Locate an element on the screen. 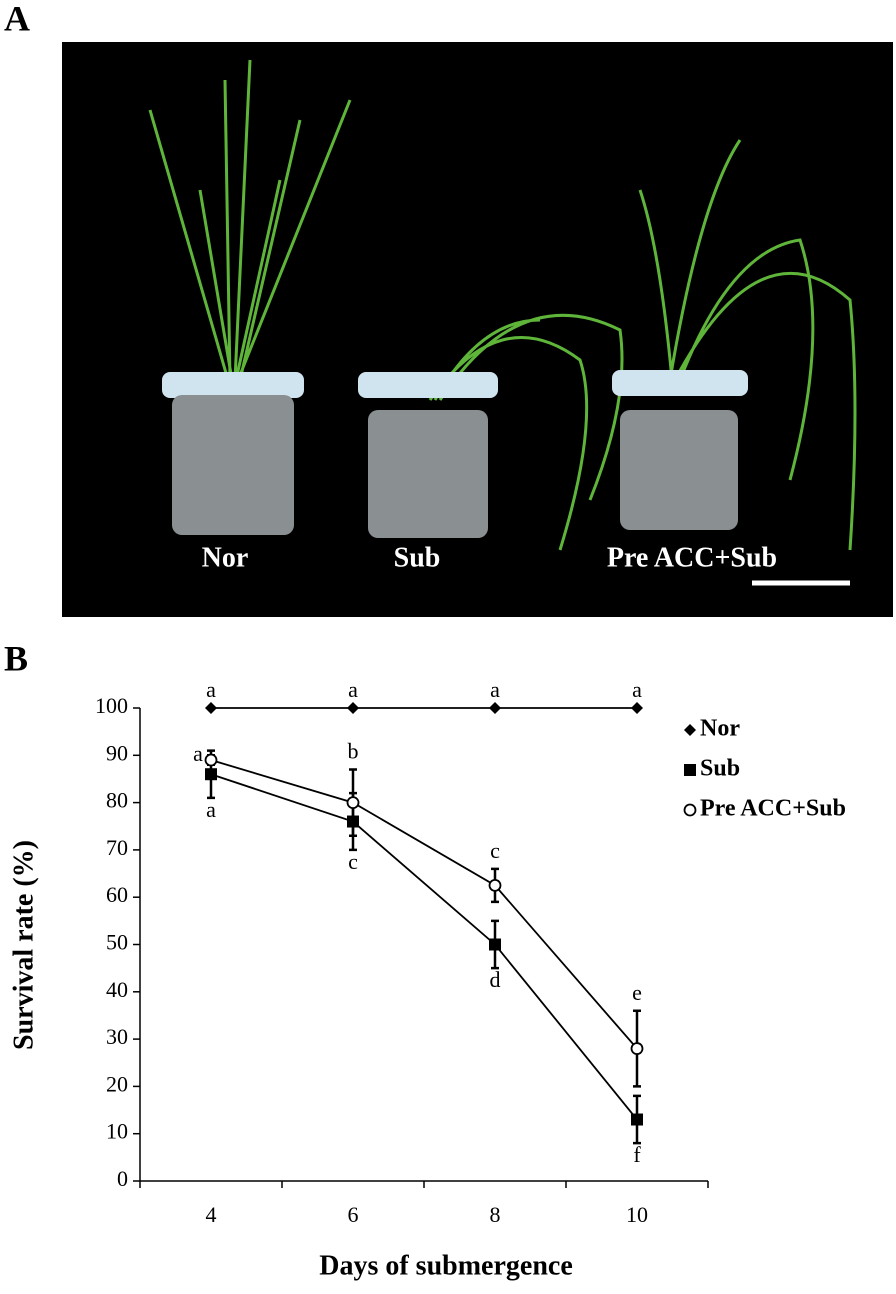  y-tick-label: 50 is located at coordinates (117, 942).